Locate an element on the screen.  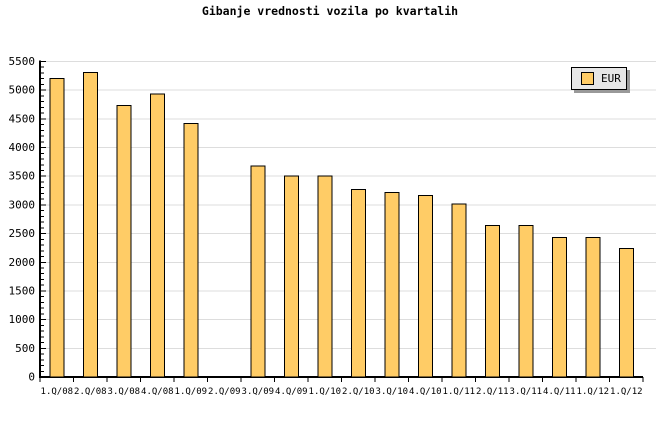
x-tick-label: 2.Q/10 is located at coordinates (358, 392).